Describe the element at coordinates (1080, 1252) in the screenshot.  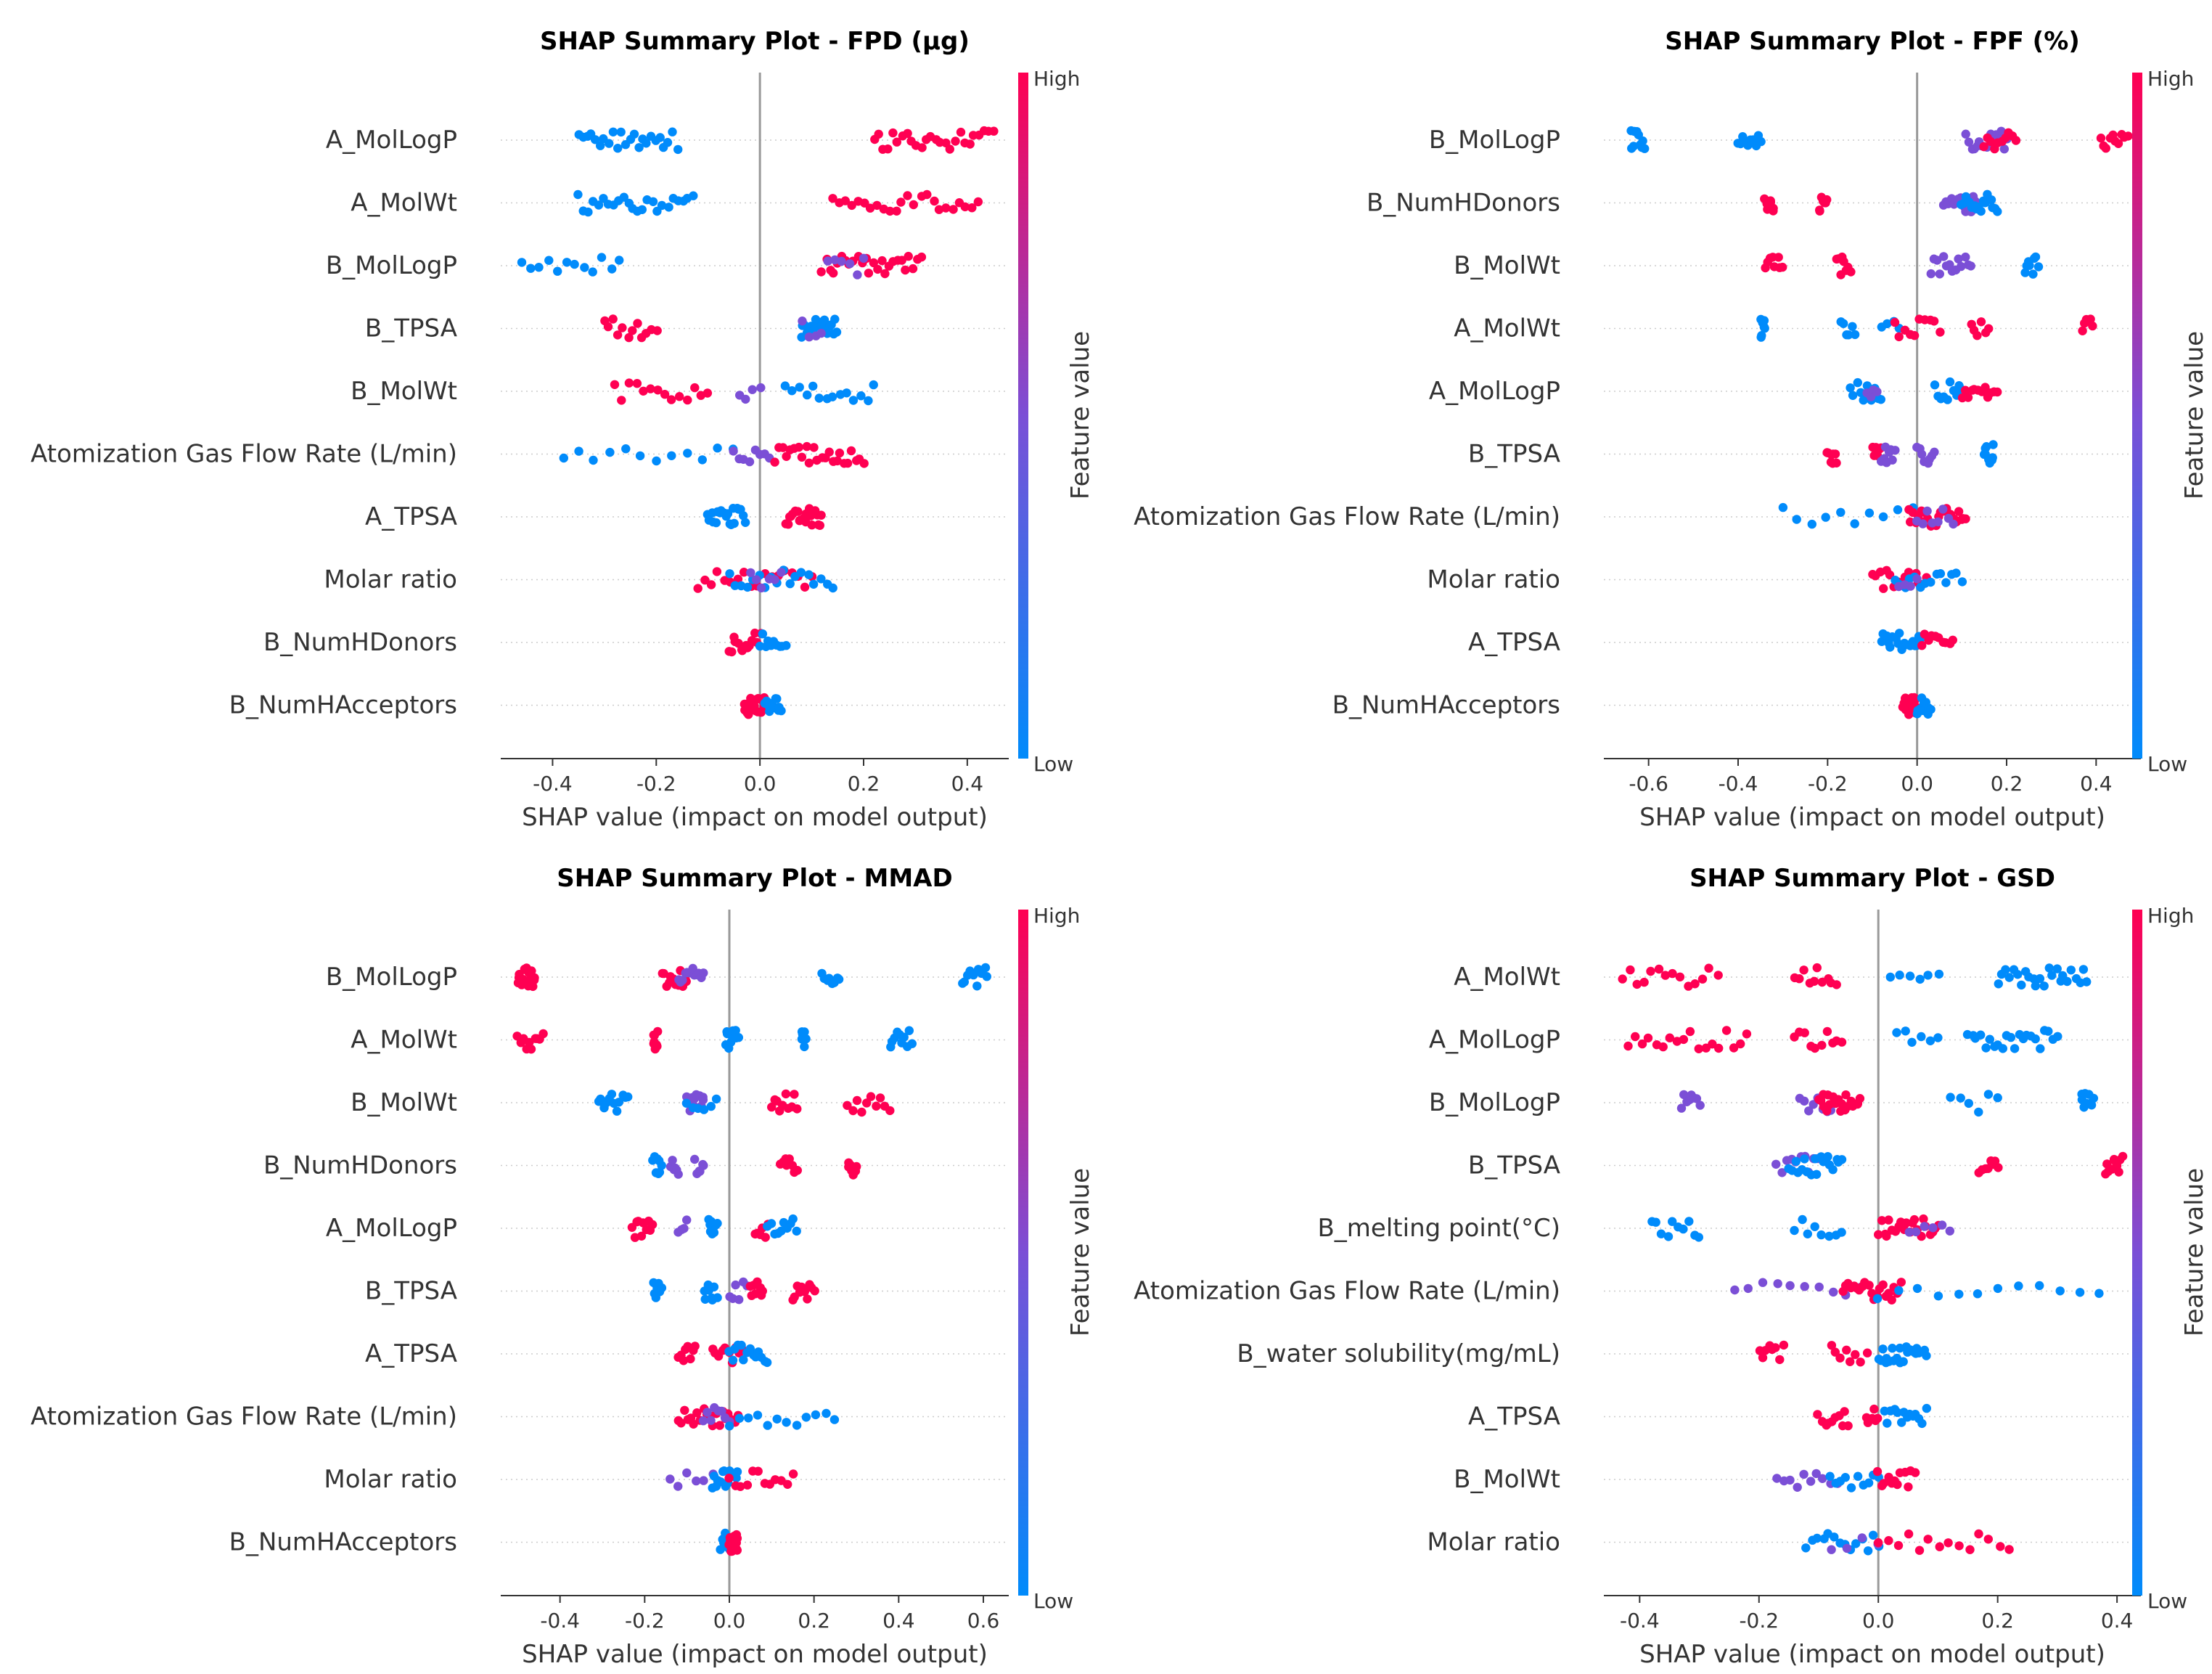
I see `colorbar-title: Feature value` at that location.